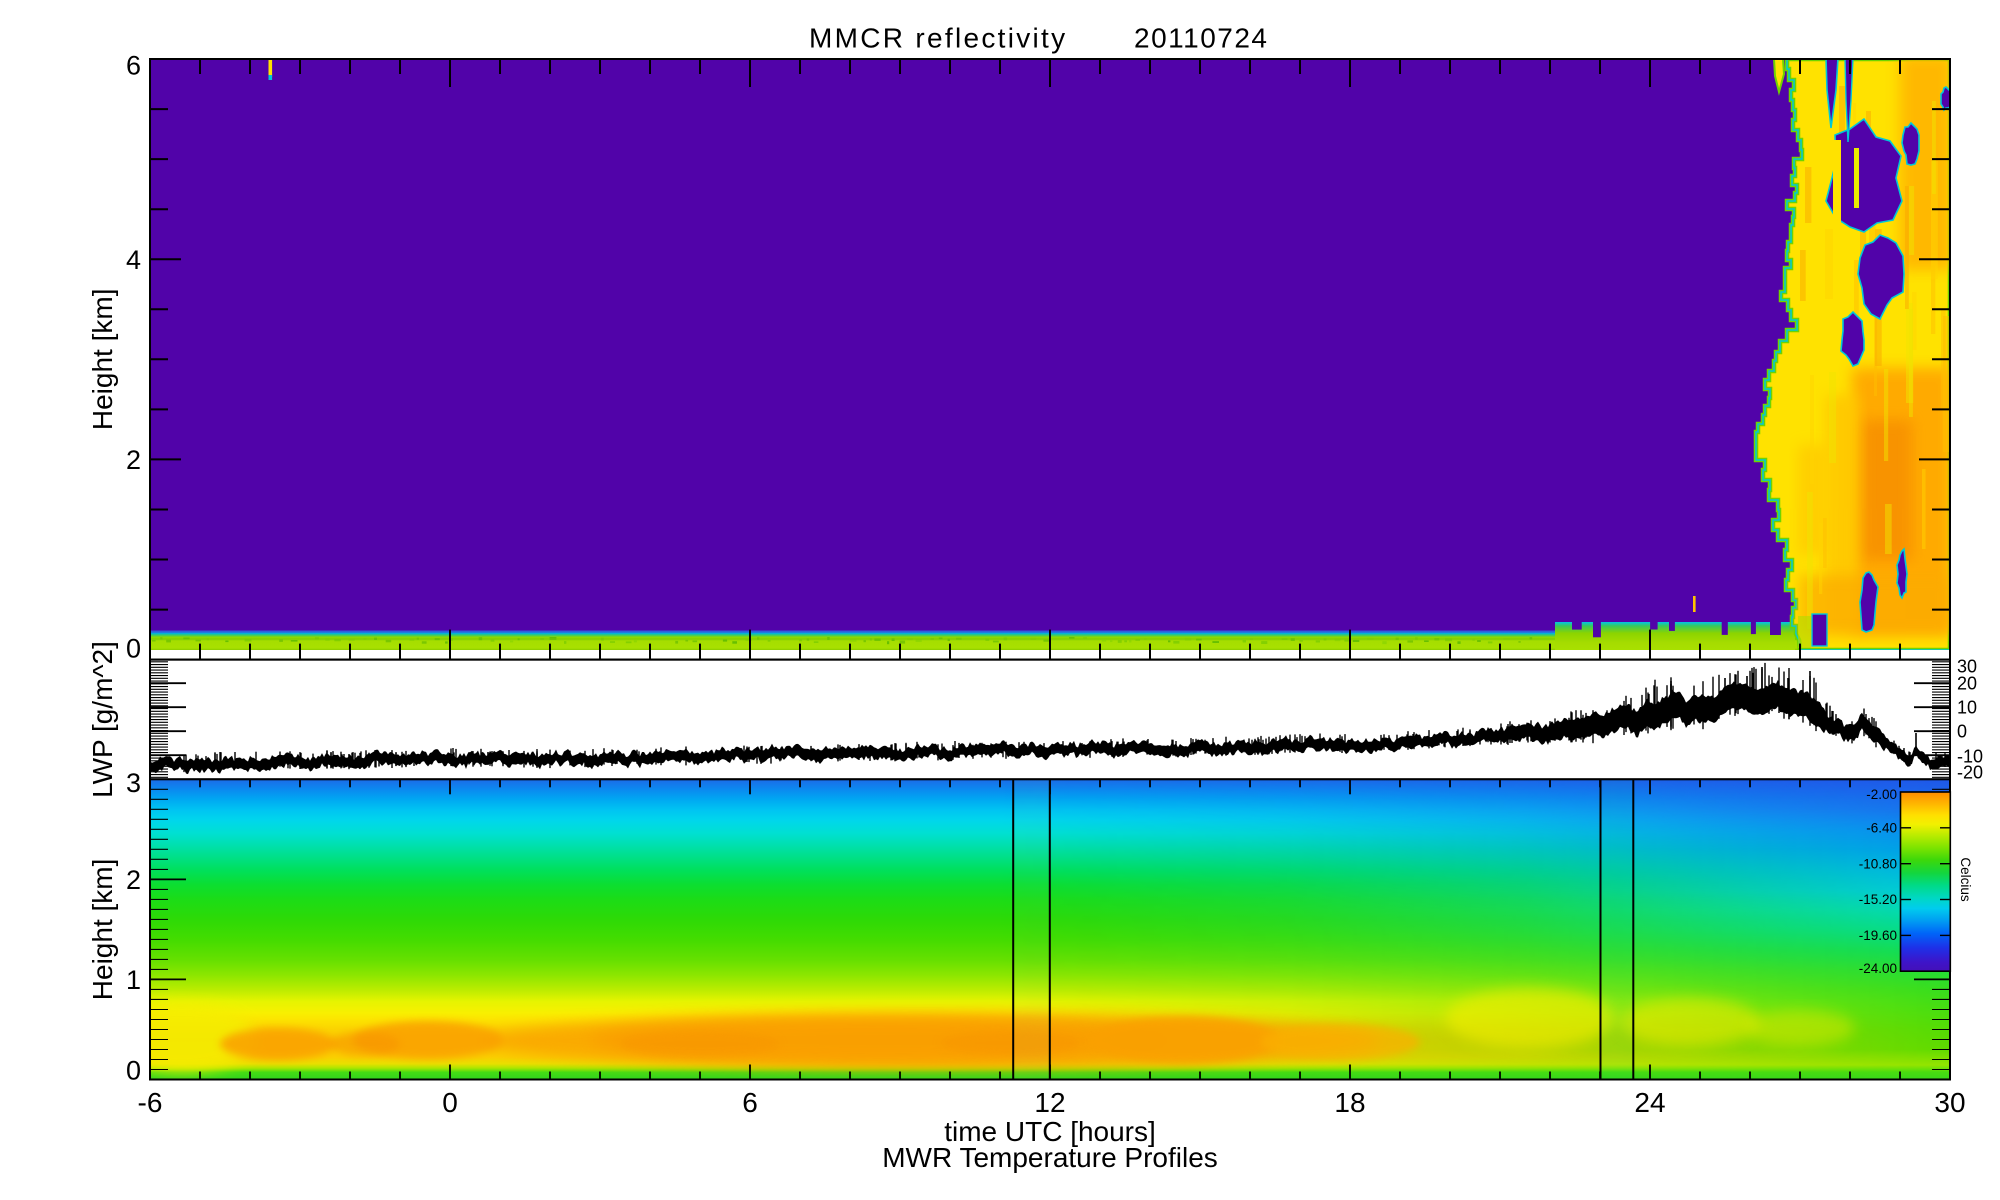 The width and height of the screenshot is (2000, 1200). Describe the element at coordinates (1881, 827) in the screenshot. I see `svg-text: -6.40` at that location.